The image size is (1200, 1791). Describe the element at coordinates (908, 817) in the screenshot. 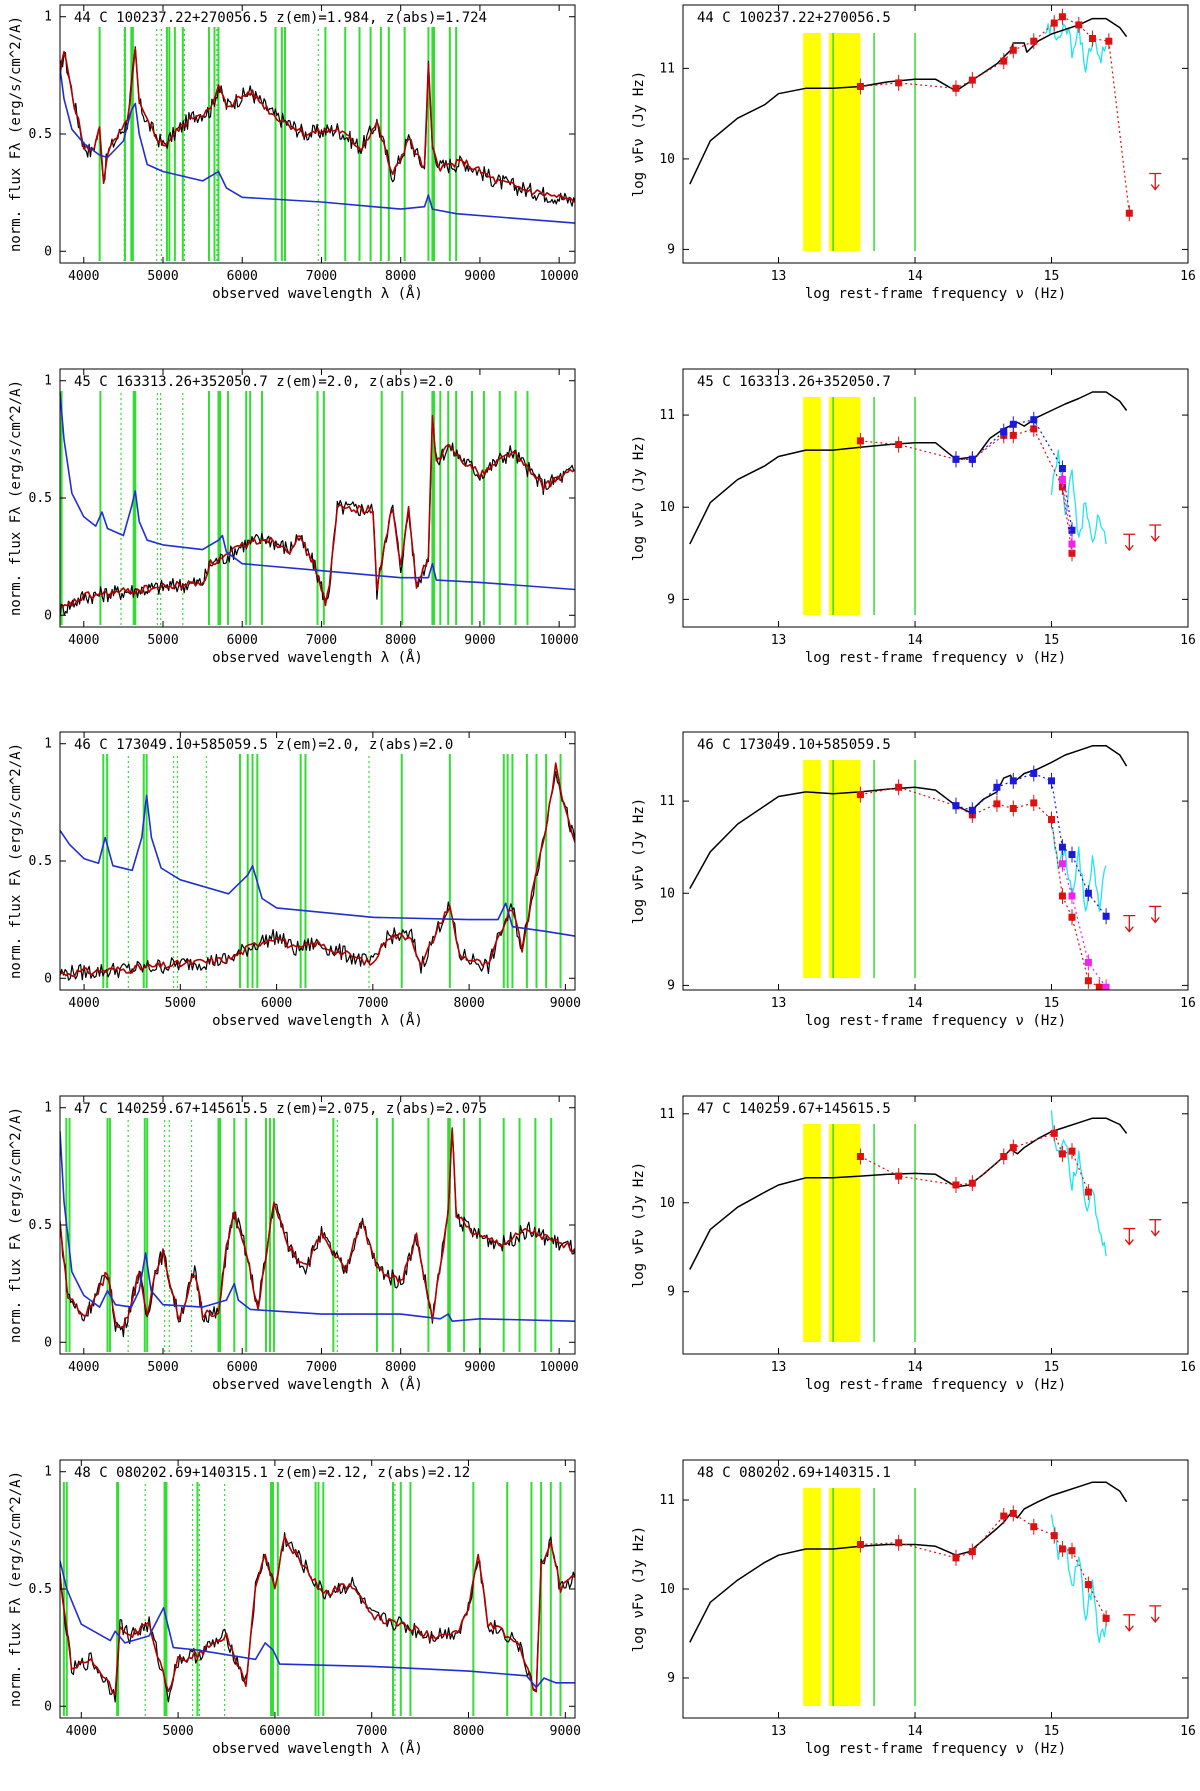

I see `sed-model-curve` at that location.